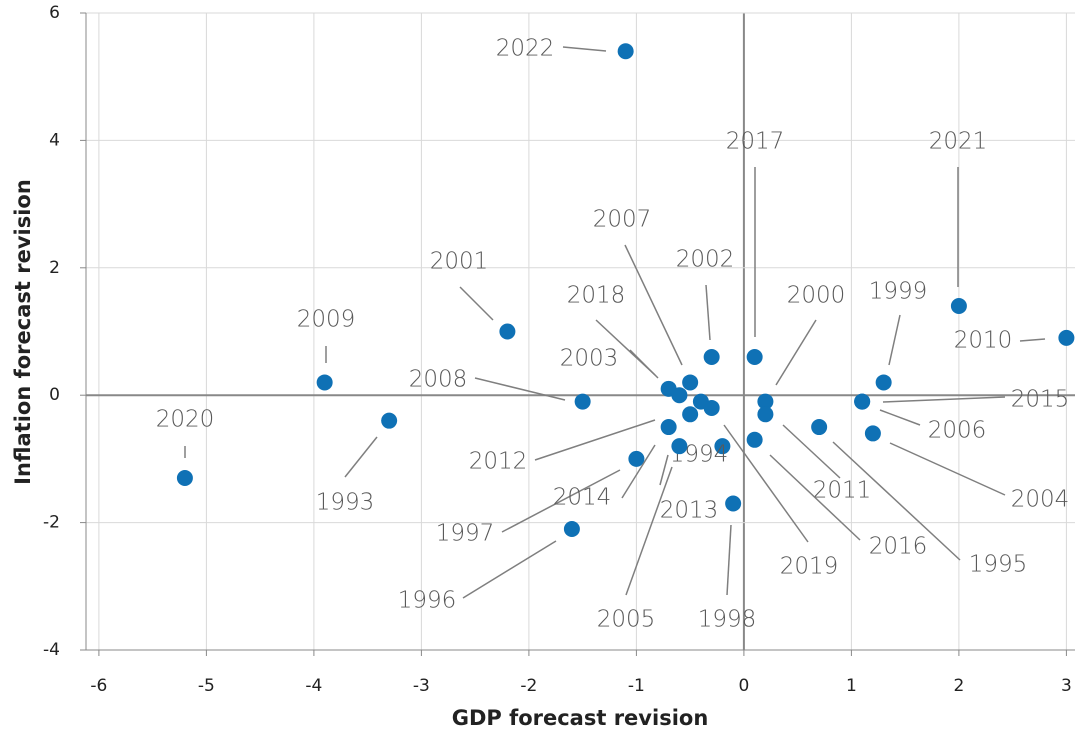  Describe the element at coordinates (427, 601) in the screenshot. I see `point-label: 1996` at that location.